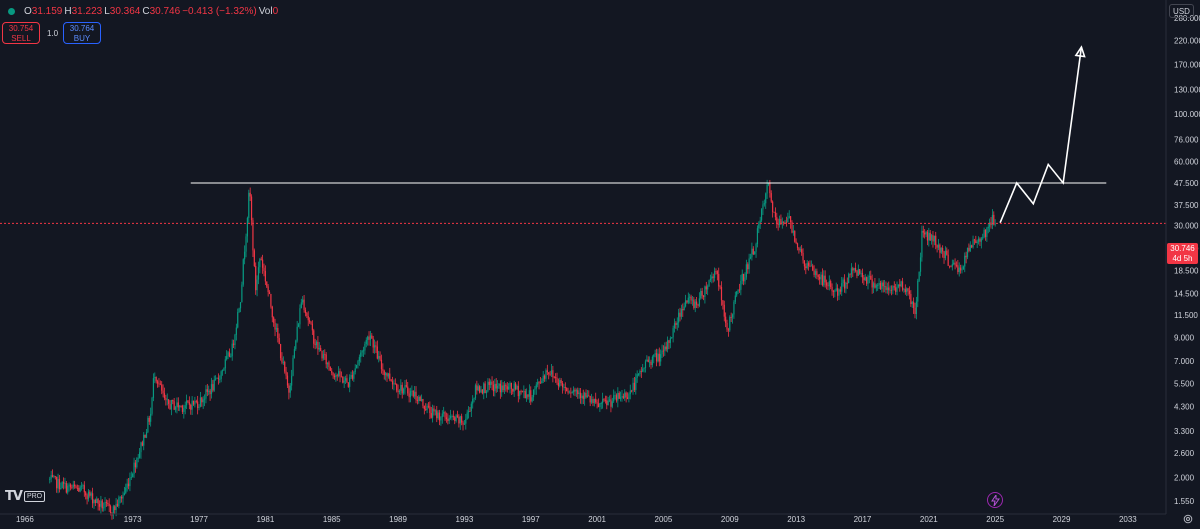 The height and width of the screenshot is (529, 1200). What do you see at coordinates (53, 33) in the screenshot?
I see `order-quantity: 1.0` at bounding box center [53, 33].